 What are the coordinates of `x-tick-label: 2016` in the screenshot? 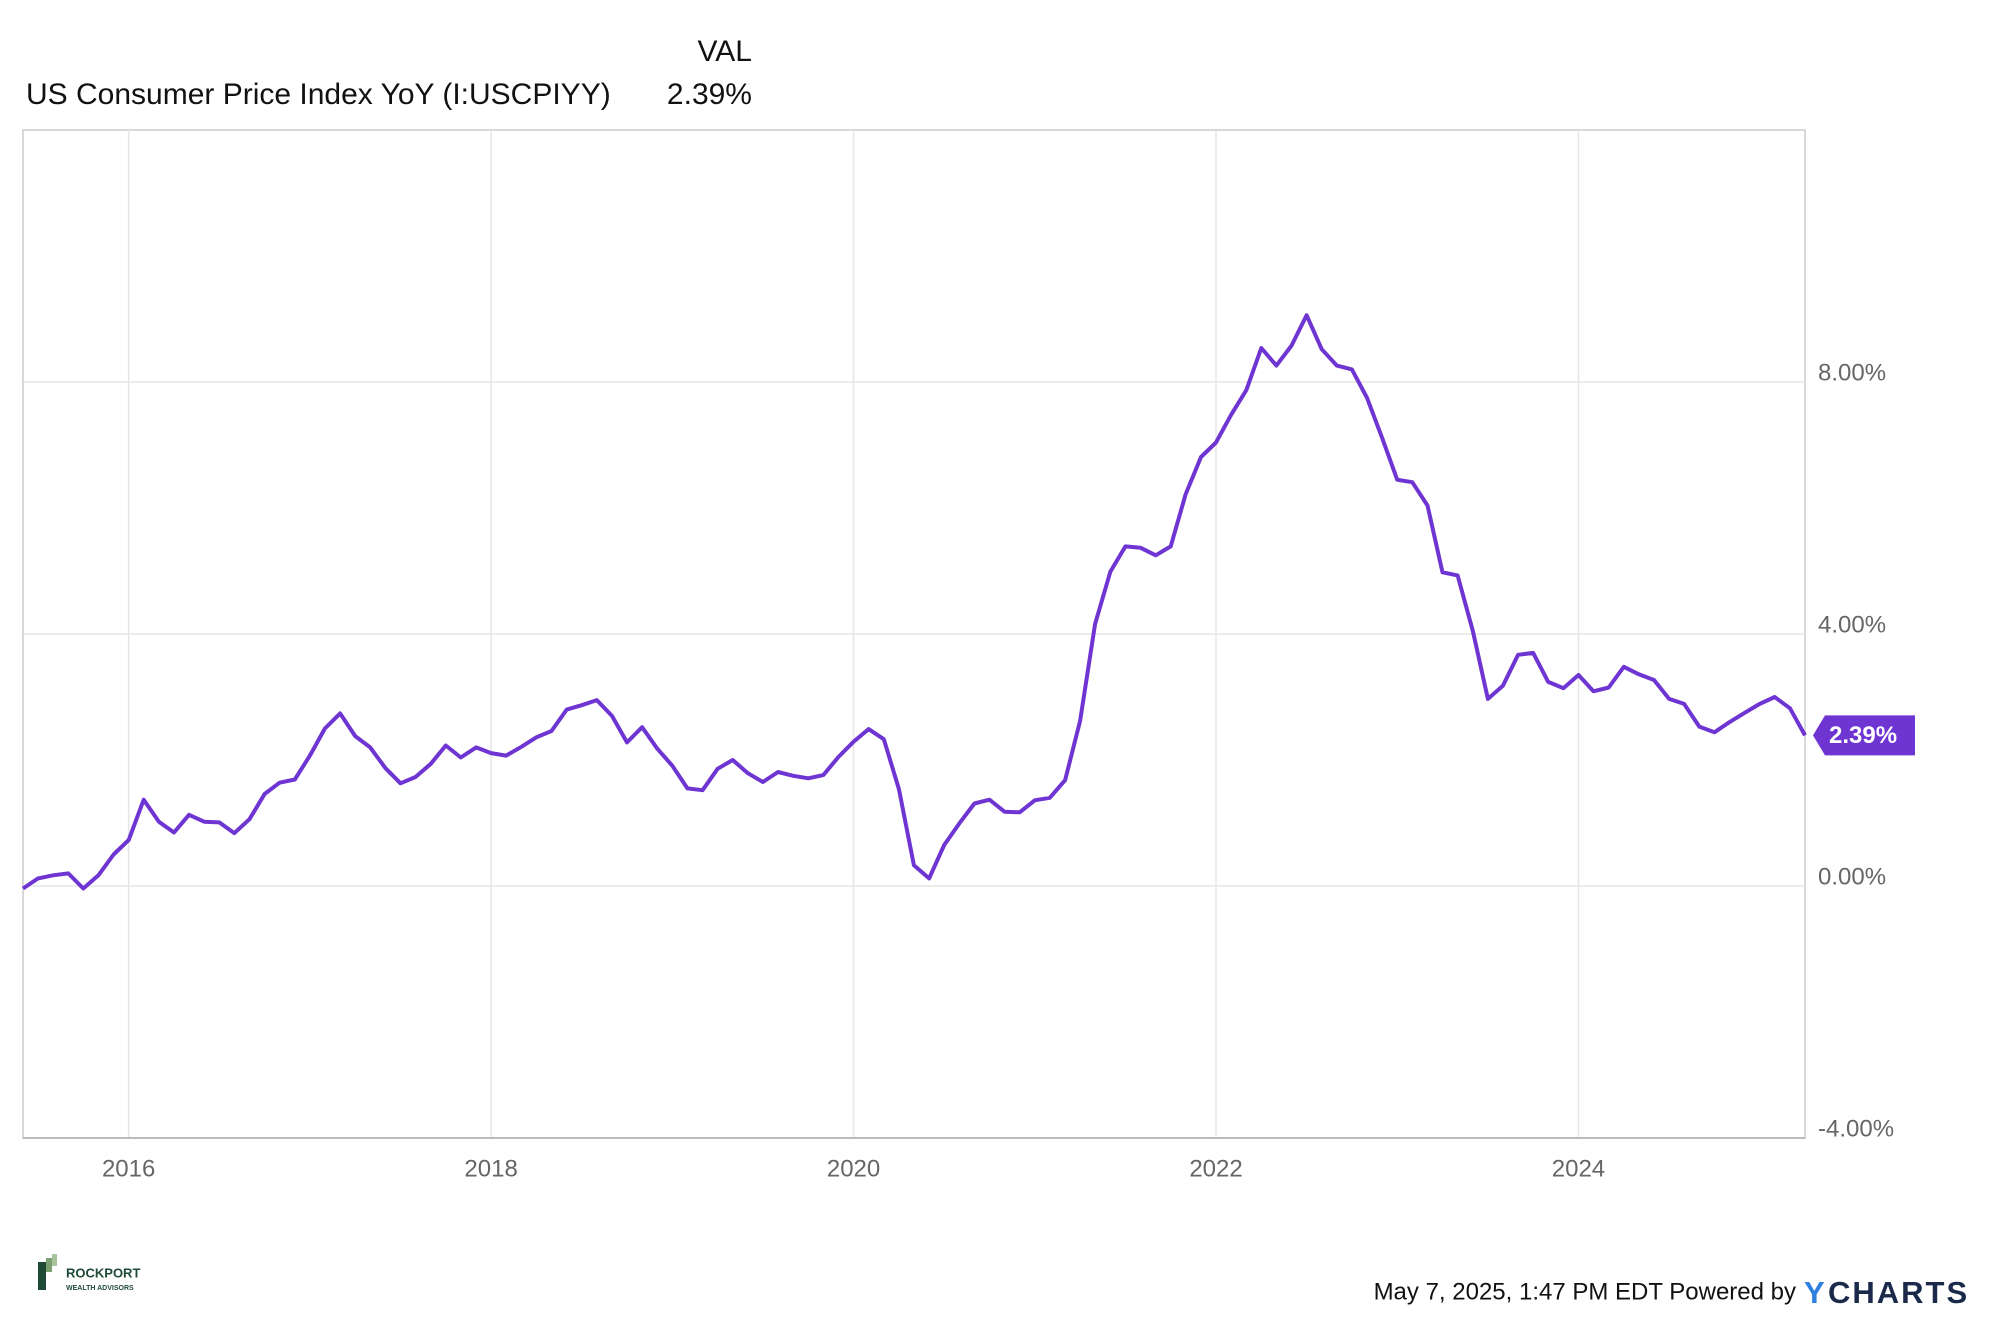 It's located at (128, 1168).